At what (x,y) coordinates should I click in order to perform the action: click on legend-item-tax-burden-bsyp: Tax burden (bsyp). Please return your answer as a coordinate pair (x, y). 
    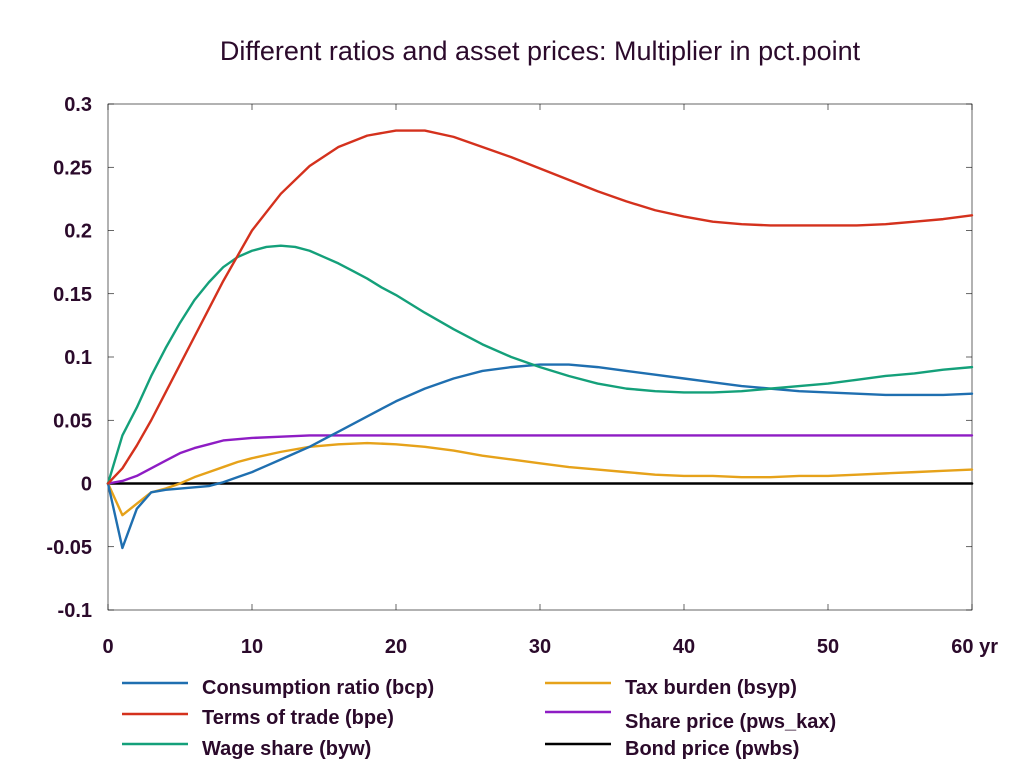
    Looking at the image, I should click on (671, 688).